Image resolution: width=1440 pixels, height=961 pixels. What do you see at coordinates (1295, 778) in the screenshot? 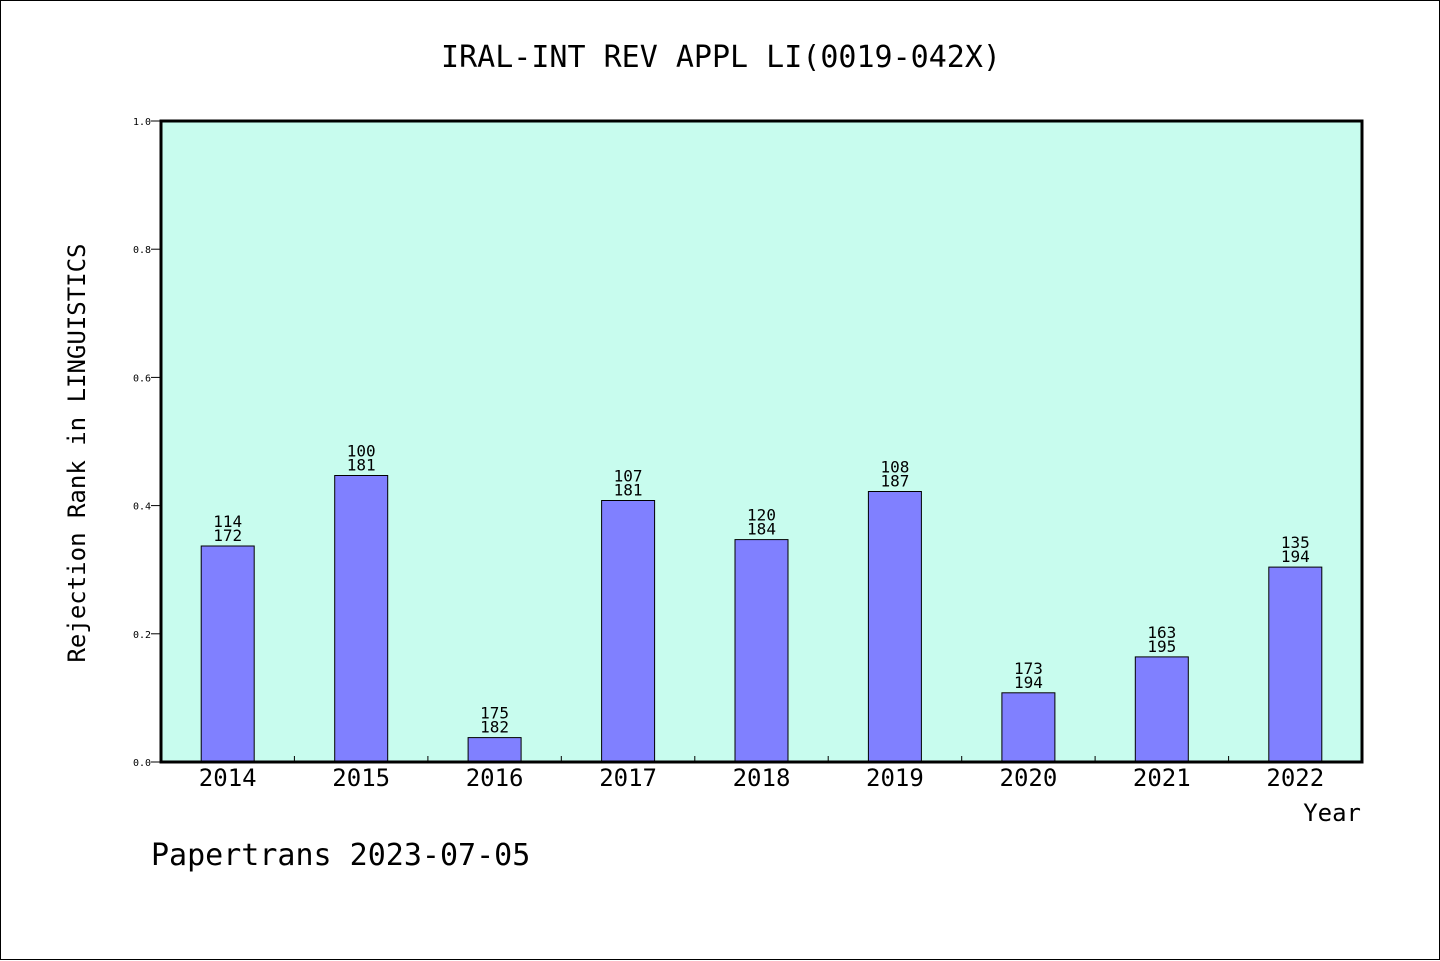
I see `x-tick-label-2022: 2022` at bounding box center [1295, 778].